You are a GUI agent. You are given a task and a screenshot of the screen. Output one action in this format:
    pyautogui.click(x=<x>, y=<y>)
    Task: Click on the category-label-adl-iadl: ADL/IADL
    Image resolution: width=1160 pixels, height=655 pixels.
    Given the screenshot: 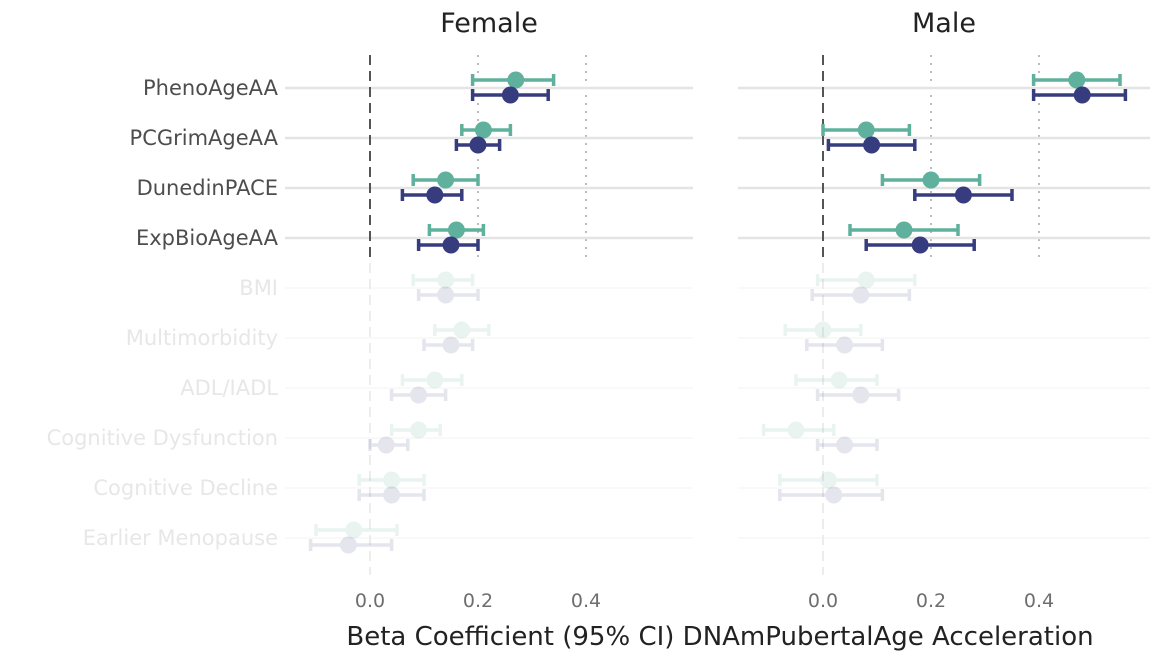 What is the action you would take?
    pyautogui.click(x=229, y=388)
    